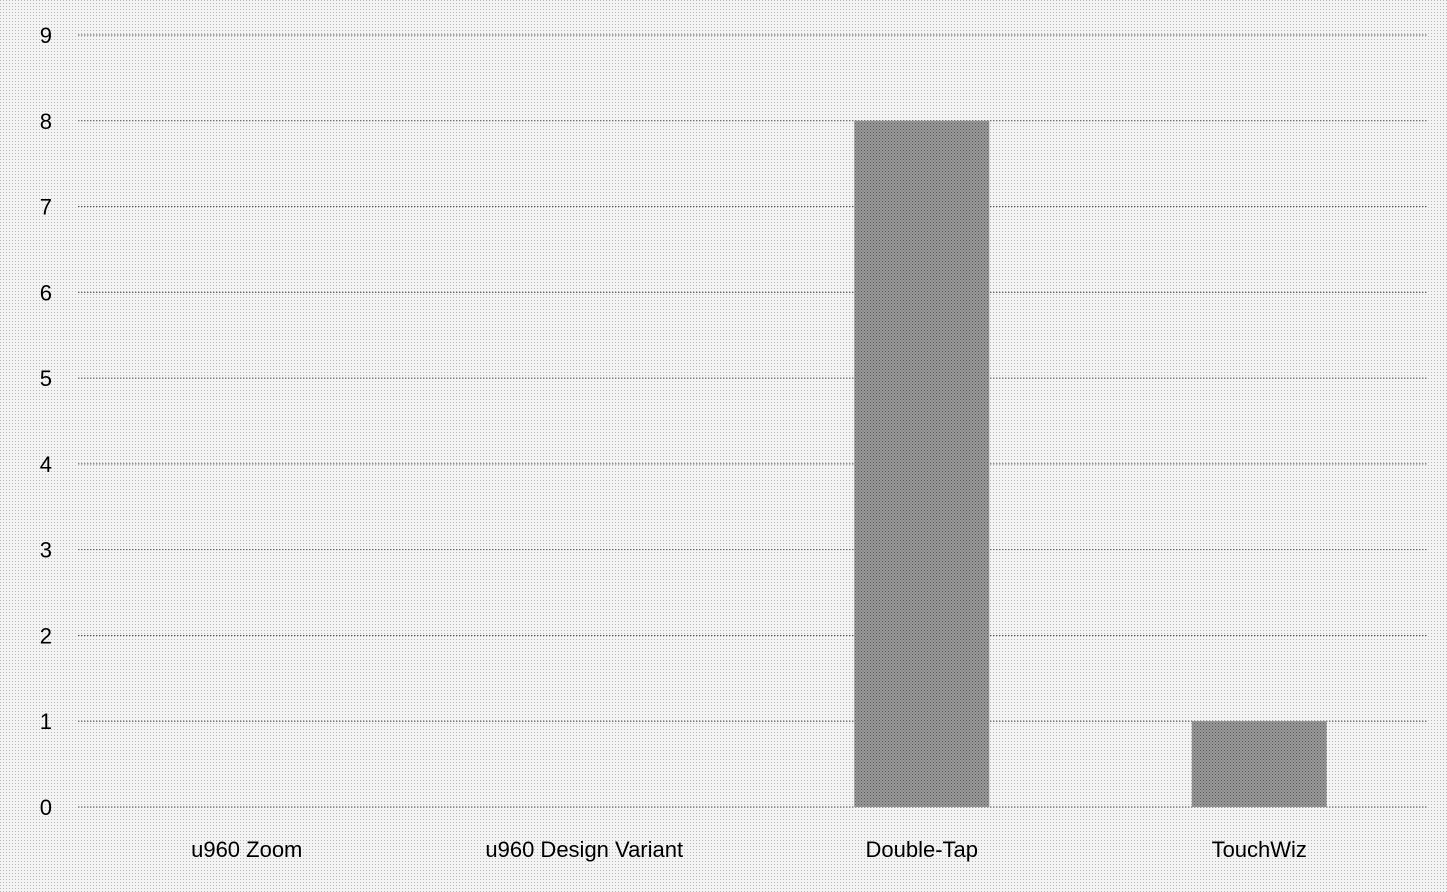  Describe the element at coordinates (46, 421) in the screenshot. I see `y-axis-tick-labels: 0 1 2 3 4 5 6 7 8 9` at that location.